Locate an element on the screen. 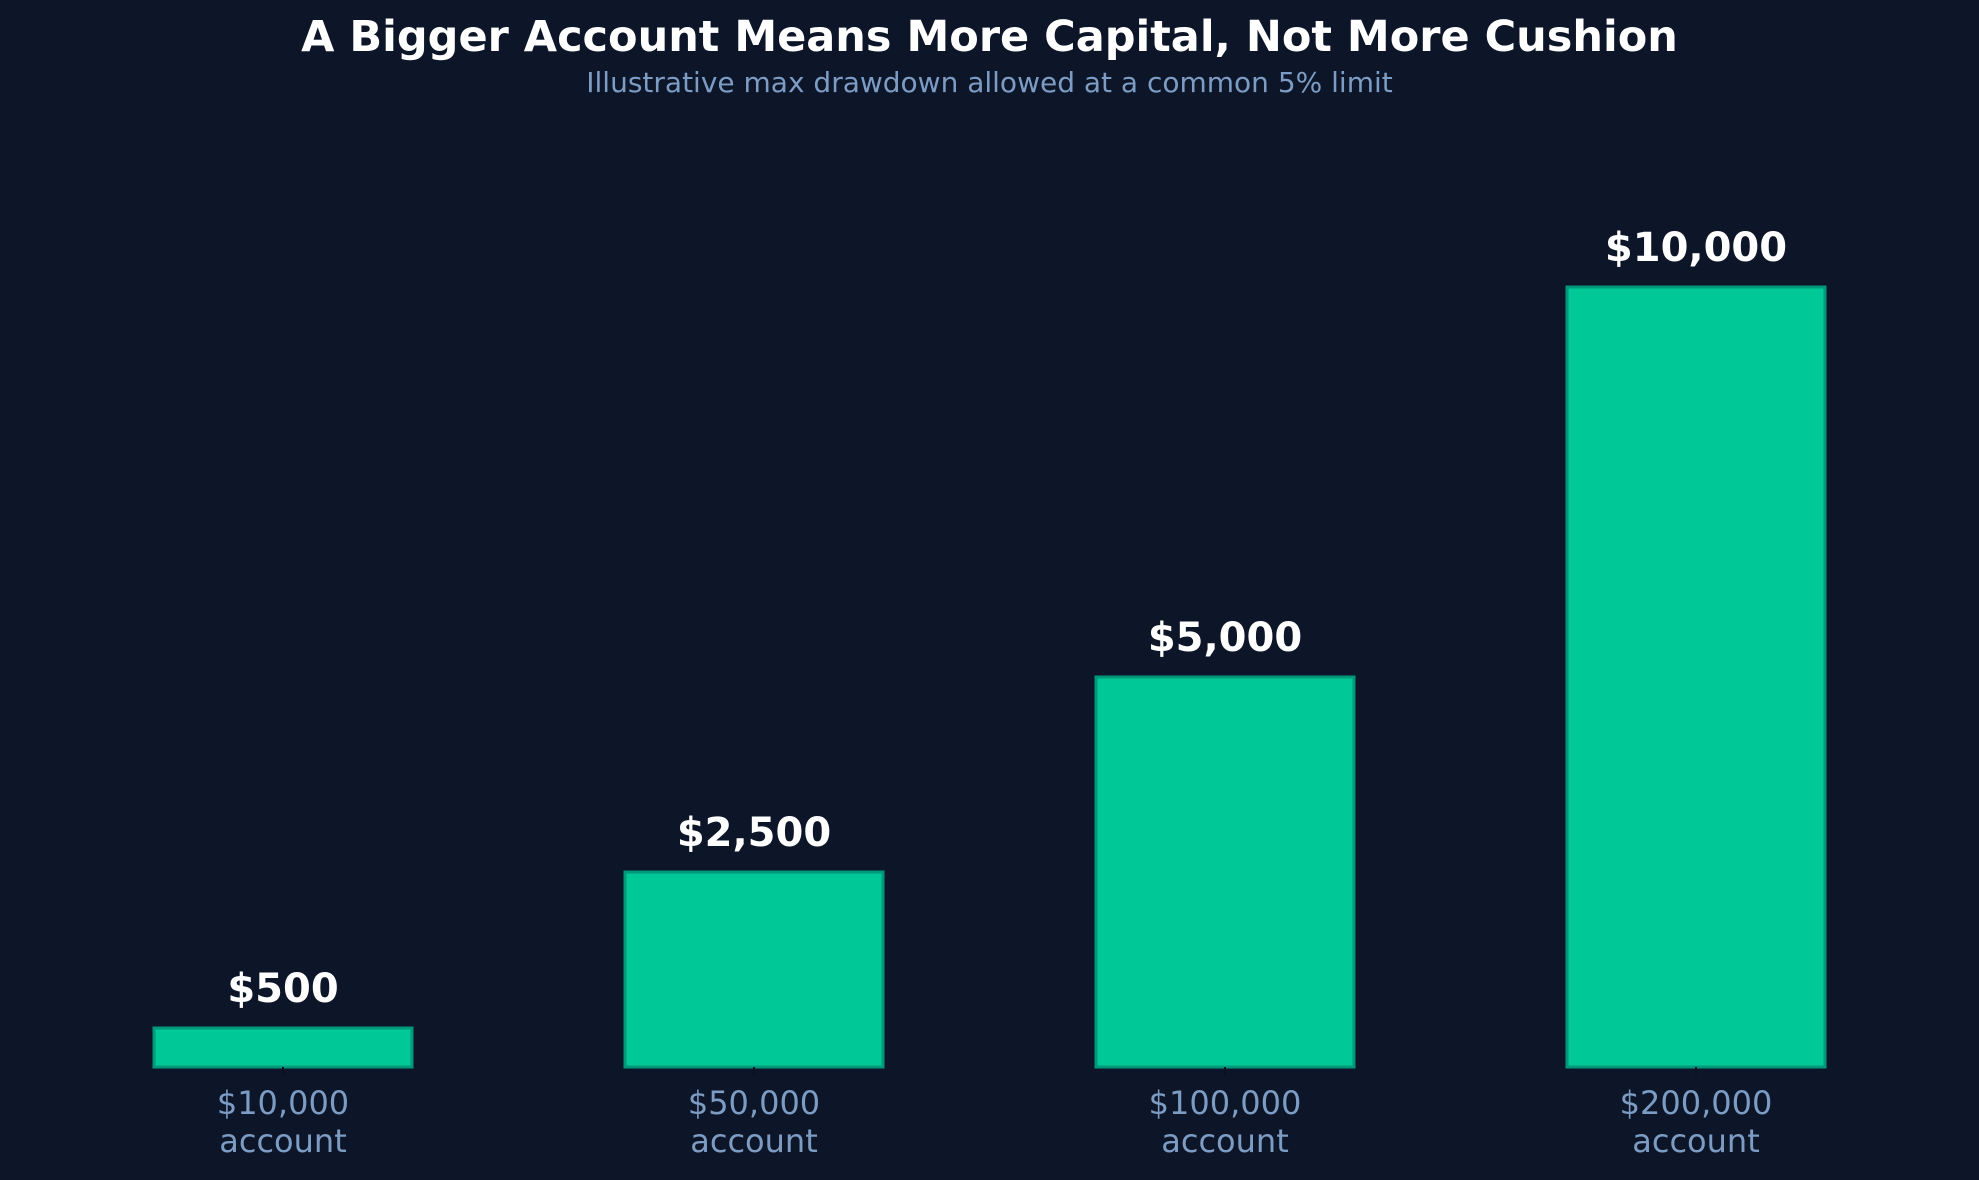 The width and height of the screenshot is (1979, 1180). x-tick-label-2: $100,000 account is located at coordinates (1225, 1122).